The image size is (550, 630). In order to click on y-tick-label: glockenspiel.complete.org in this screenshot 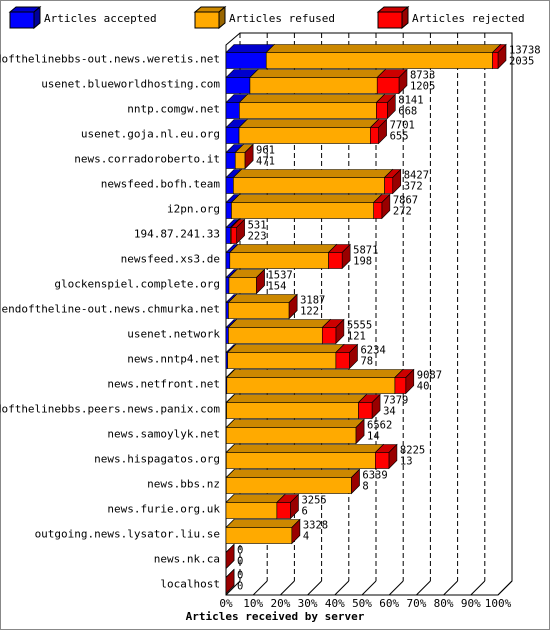, I will do `click(137, 284)`.